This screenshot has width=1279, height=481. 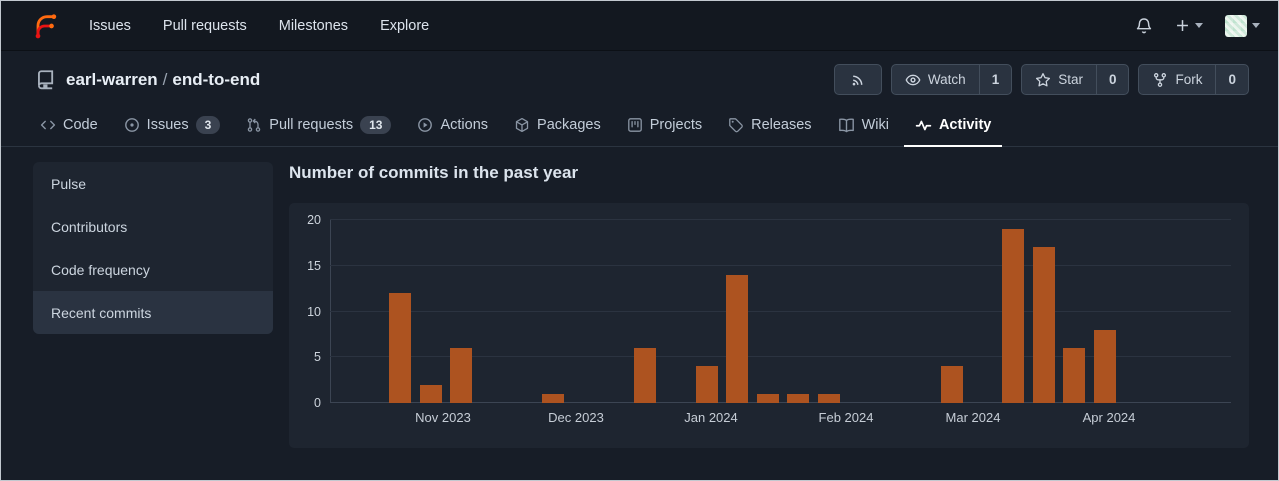 I want to click on tab-projects: Projects, so click(x=664, y=126).